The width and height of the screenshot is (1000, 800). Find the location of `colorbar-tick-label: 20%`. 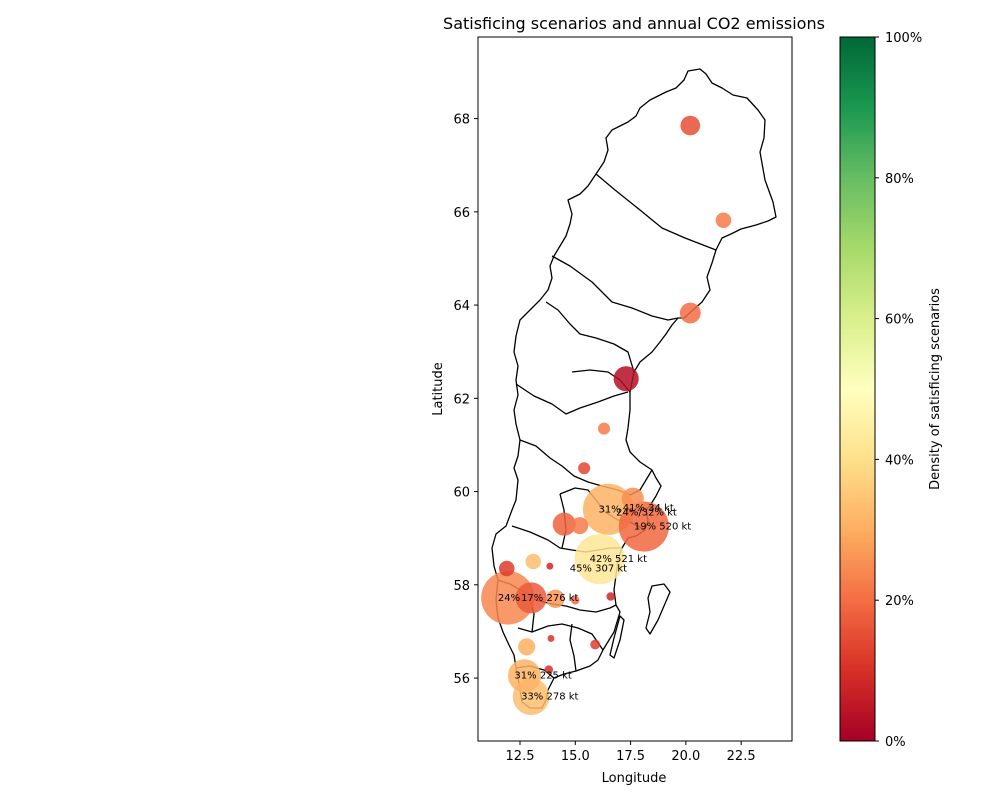

colorbar-tick-label: 20% is located at coordinates (899, 601).